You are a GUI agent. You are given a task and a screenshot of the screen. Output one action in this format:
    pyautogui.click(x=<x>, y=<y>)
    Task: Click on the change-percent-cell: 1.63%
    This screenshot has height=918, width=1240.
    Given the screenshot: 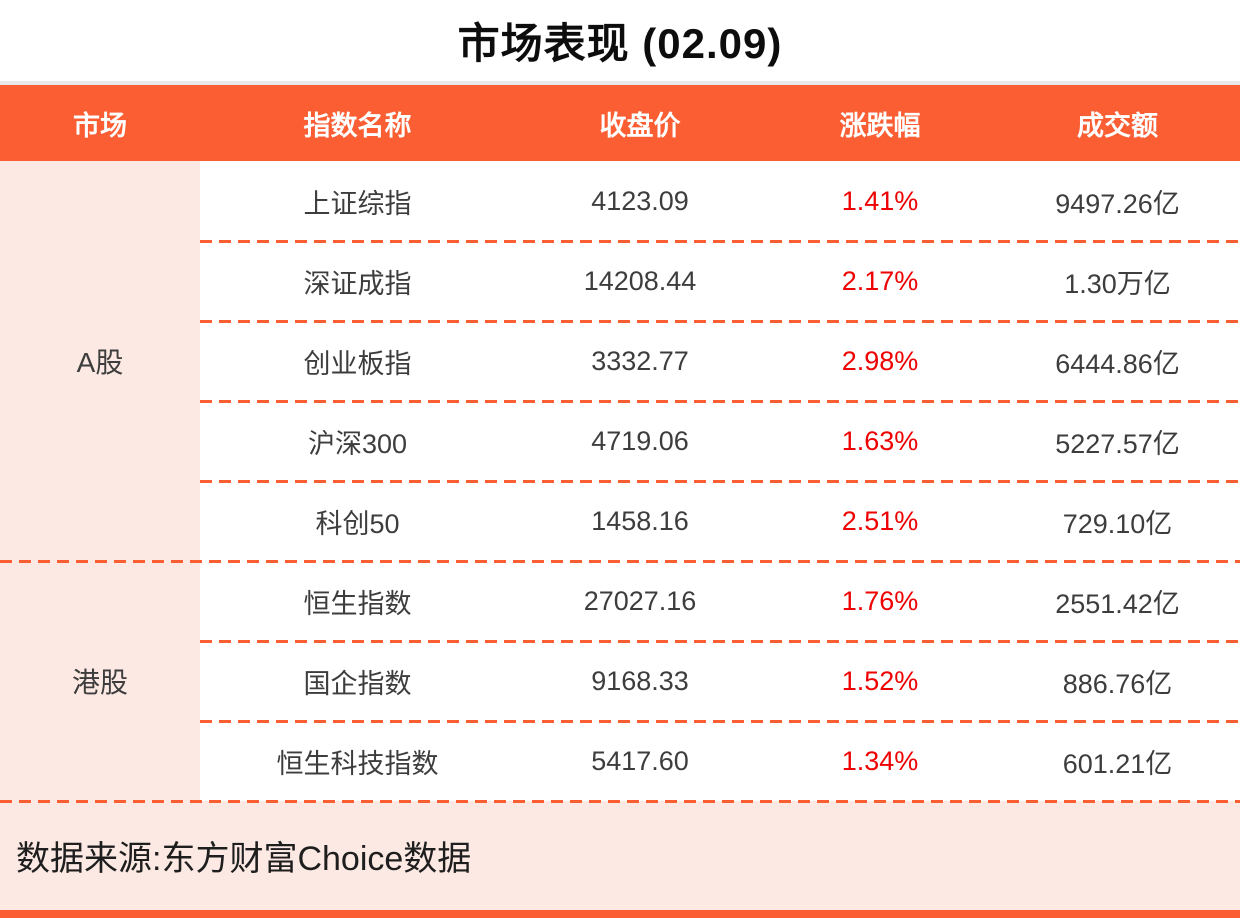 What is the action you would take?
    pyautogui.click(x=880, y=440)
    